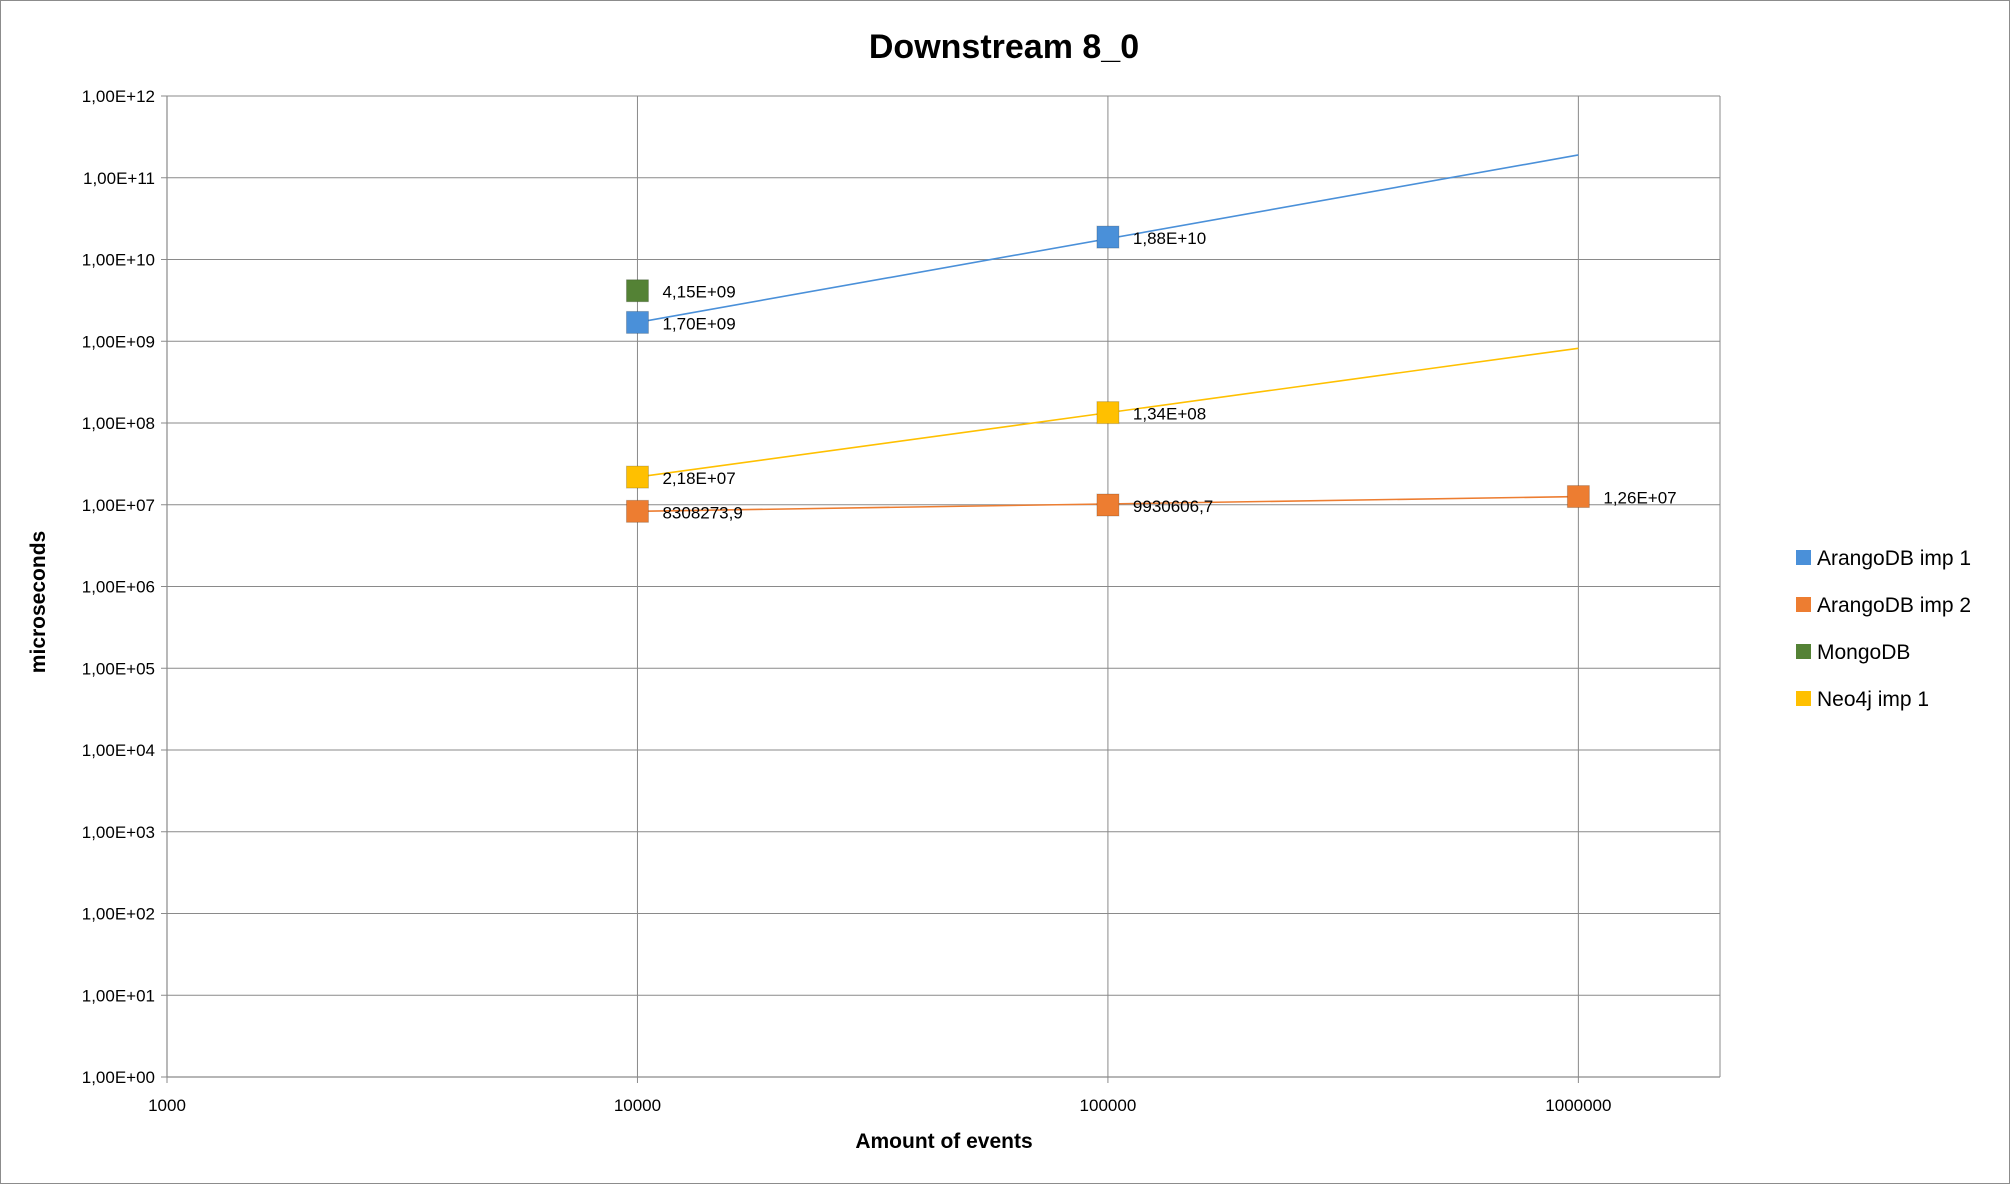  I want to click on legend-label: ArangoDB imp 1, so click(1894, 558).